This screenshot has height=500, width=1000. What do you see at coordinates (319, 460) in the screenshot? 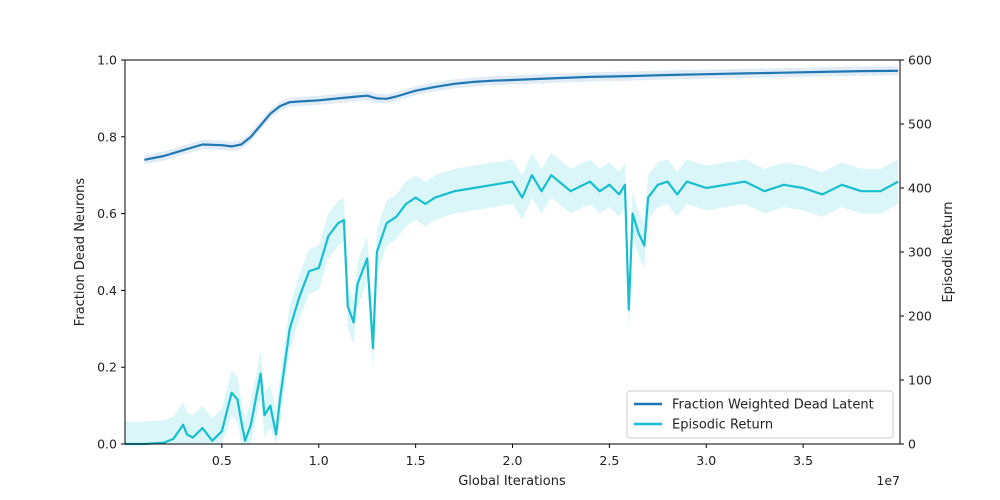
I see `x-tick-label: 1.0` at bounding box center [319, 460].